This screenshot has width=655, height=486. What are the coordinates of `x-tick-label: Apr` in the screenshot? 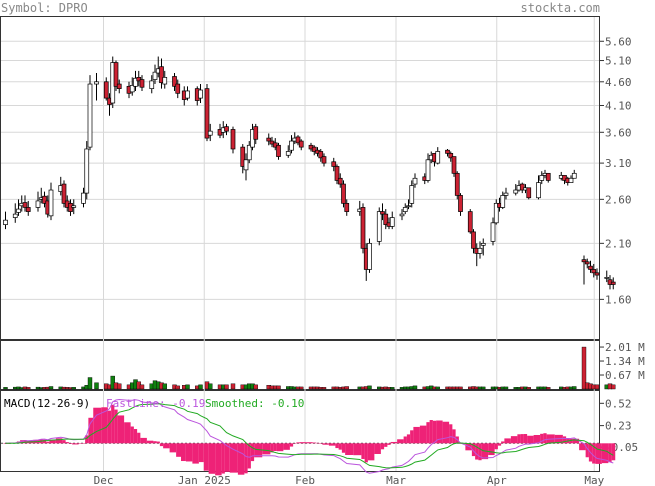 It's located at (497, 480).